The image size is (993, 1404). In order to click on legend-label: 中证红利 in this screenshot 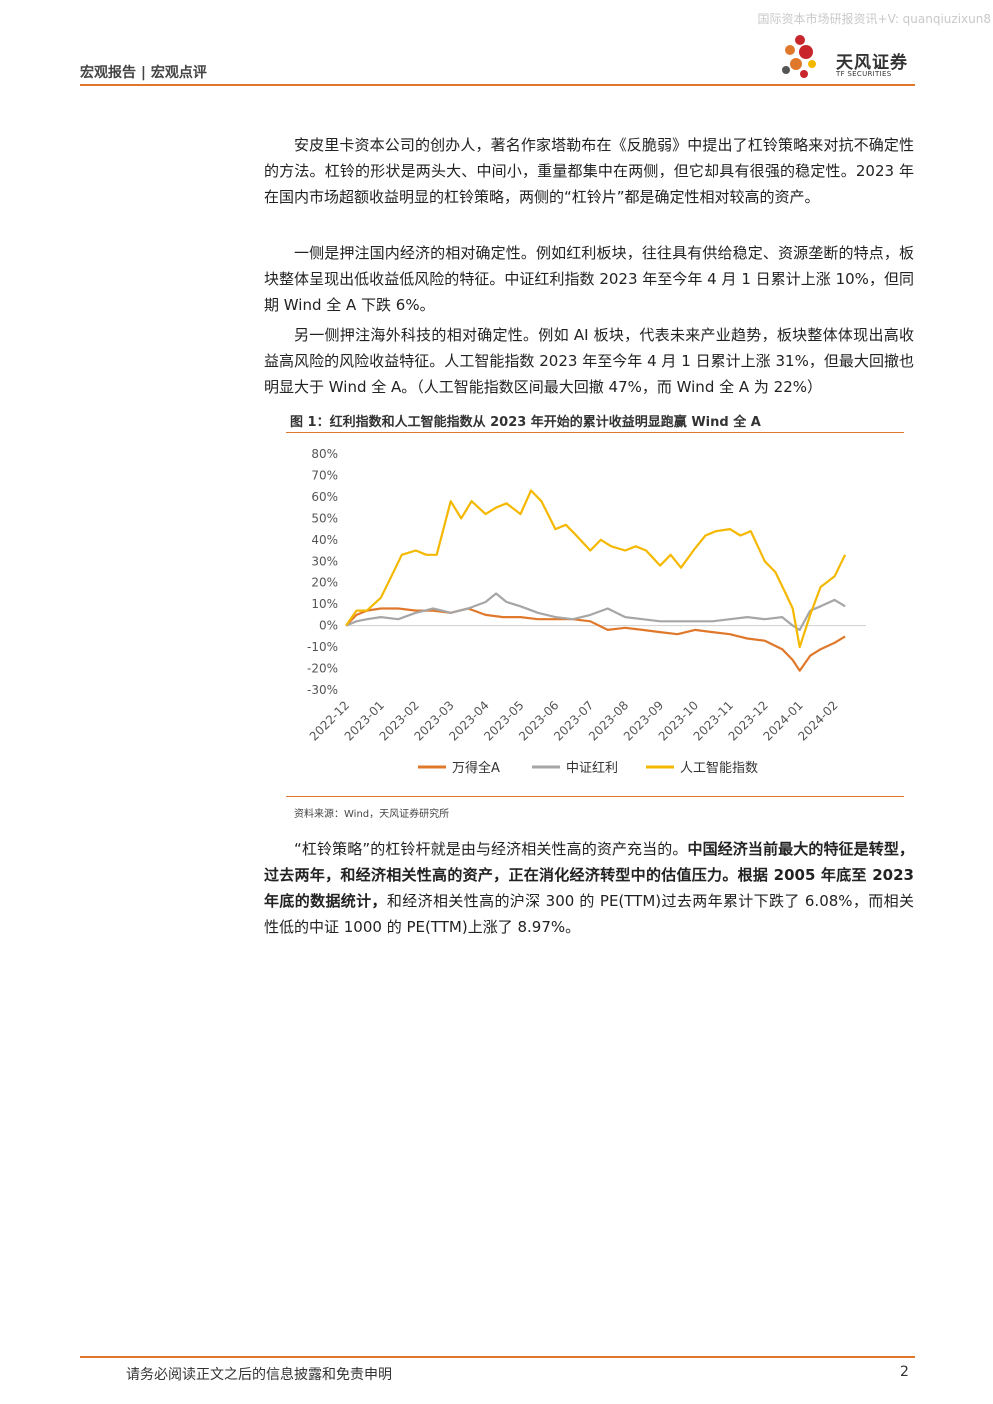, I will do `click(592, 768)`.